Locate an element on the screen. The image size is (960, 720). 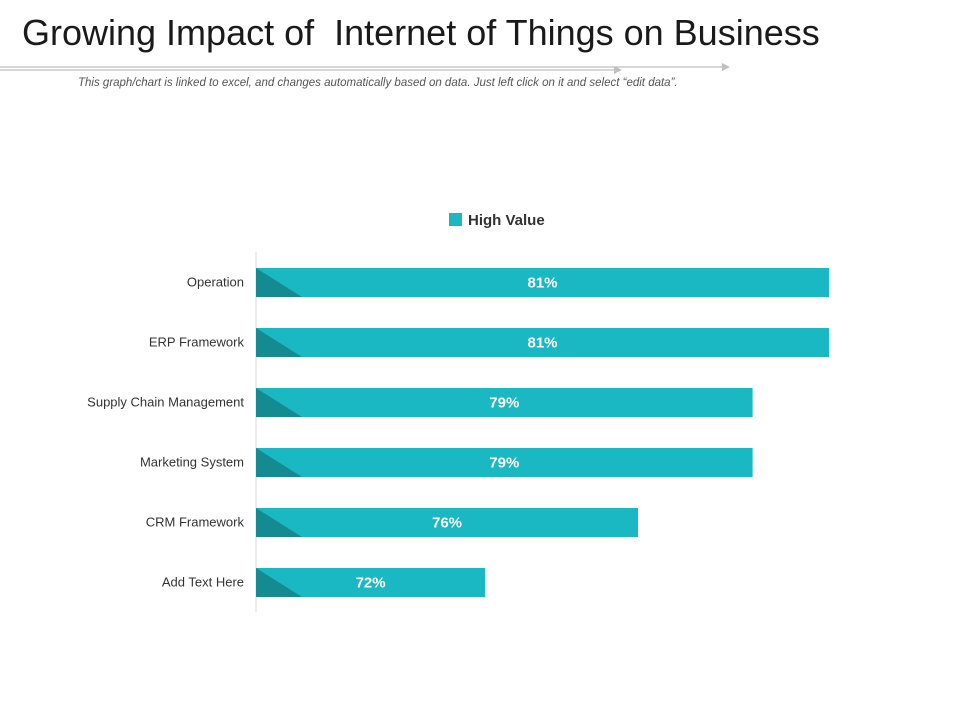
bar-supply-chain-management is located at coordinates (504, 402).